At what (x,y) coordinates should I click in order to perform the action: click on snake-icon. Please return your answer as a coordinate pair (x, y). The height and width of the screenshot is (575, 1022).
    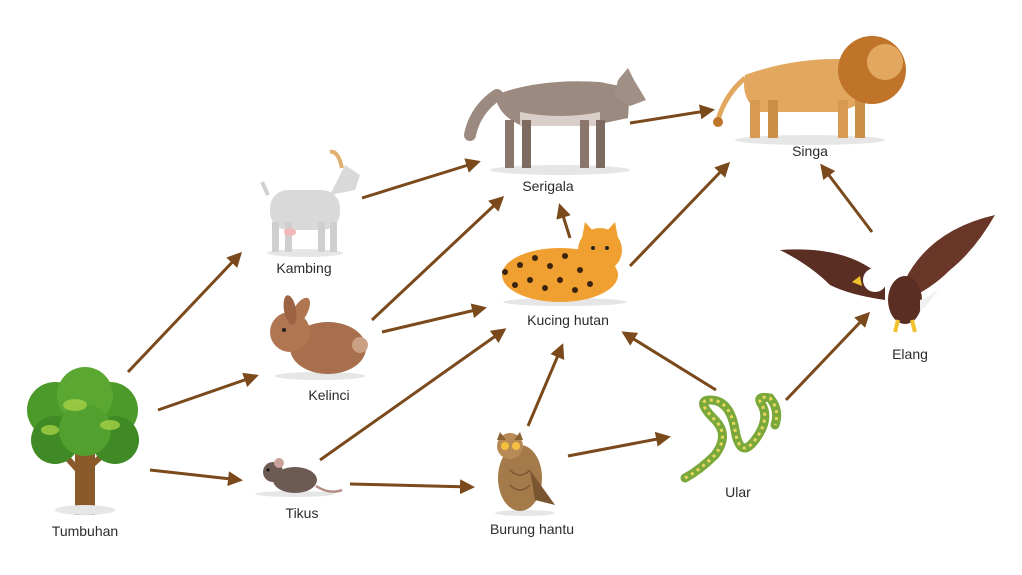
    Looking at the image, I should click on (731, 437).